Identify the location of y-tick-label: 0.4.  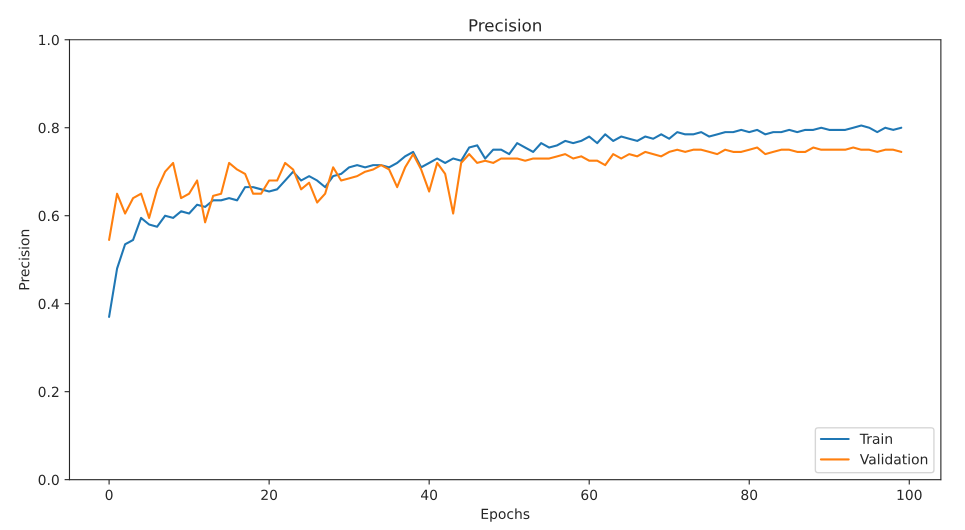
(48, 304).